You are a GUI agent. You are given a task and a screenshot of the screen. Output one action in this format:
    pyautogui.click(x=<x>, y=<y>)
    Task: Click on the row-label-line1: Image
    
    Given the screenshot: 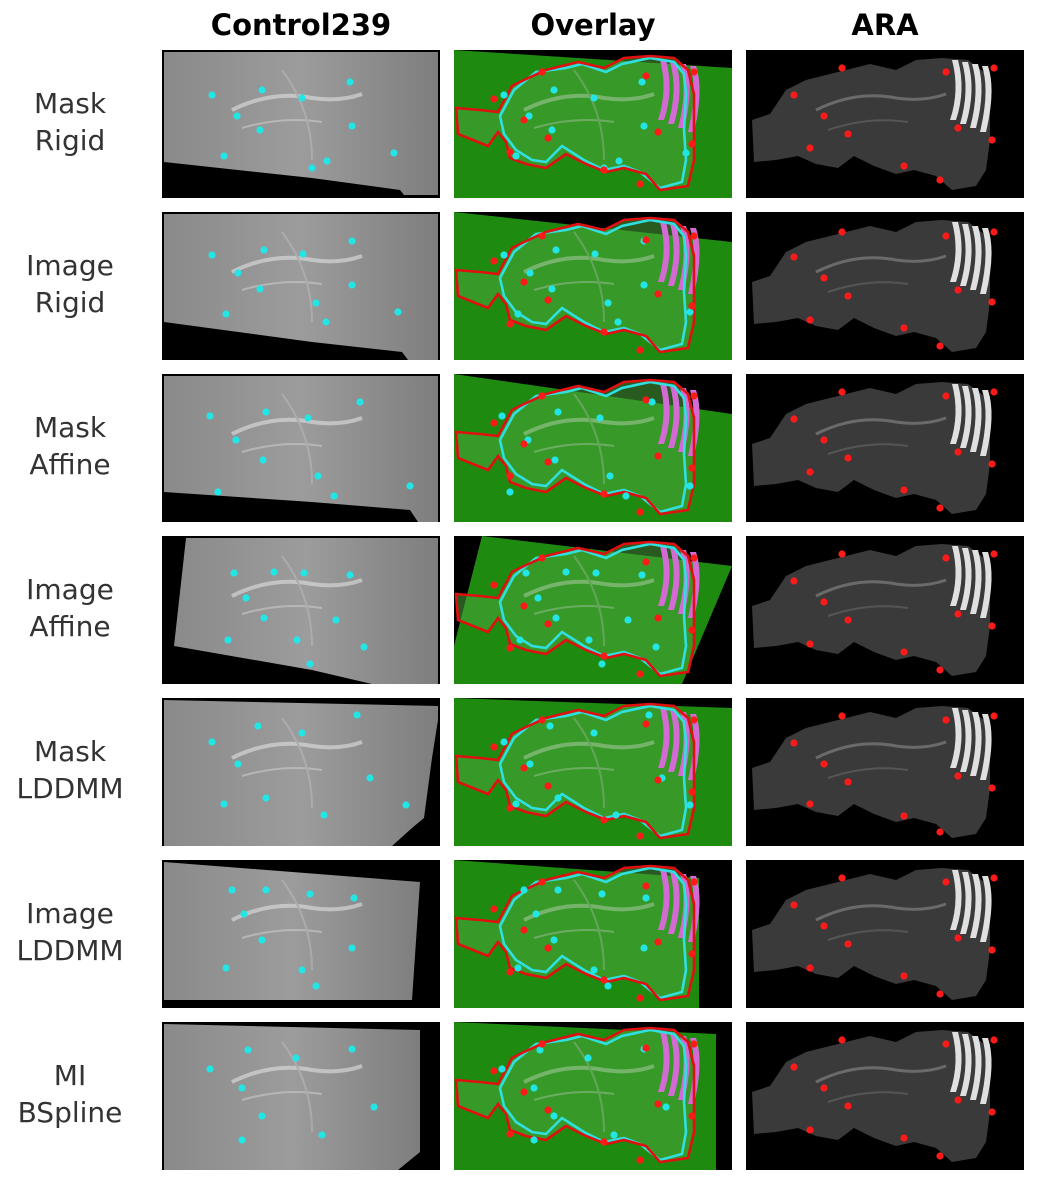 What is the action you would take?
    pyautogui.click(x=70, y=589)
    